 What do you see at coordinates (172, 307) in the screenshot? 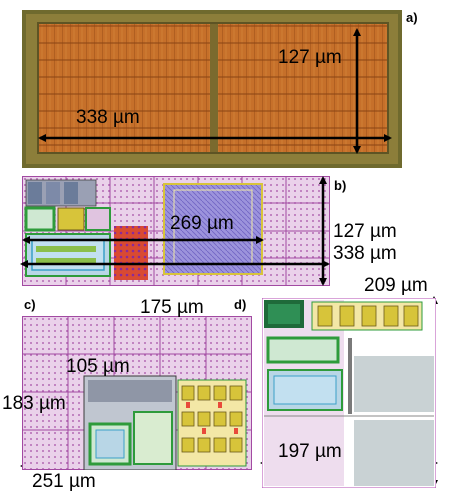
I see `panel-c-outer-height-label: 175 µm` at bounding box center [172, 307].